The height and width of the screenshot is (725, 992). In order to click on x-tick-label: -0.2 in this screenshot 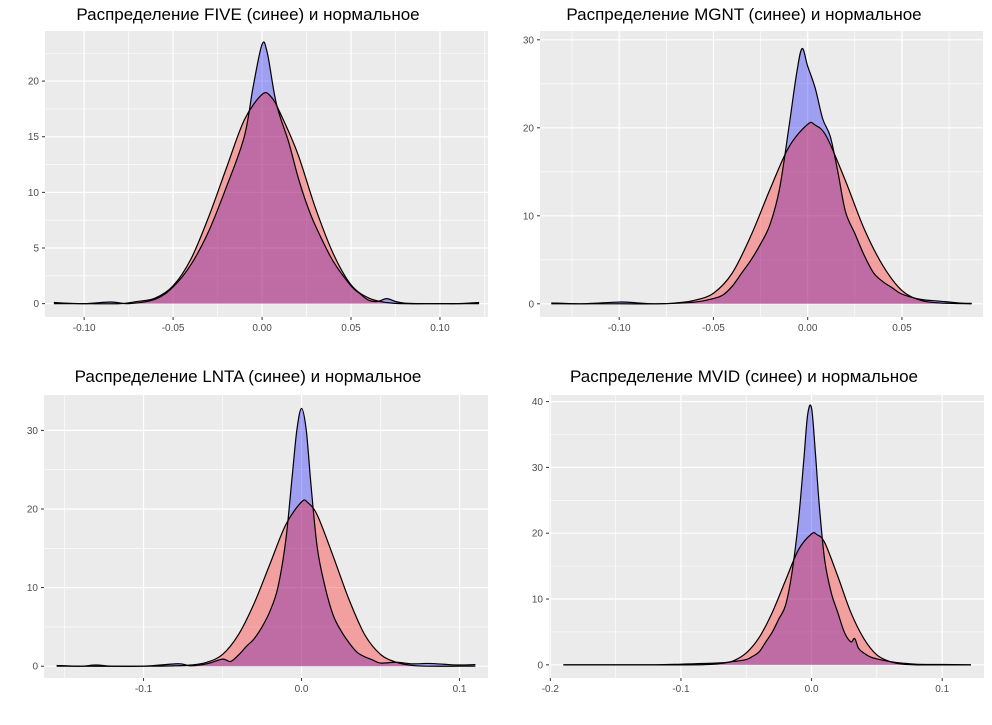, I will do `click(551, 689)`.